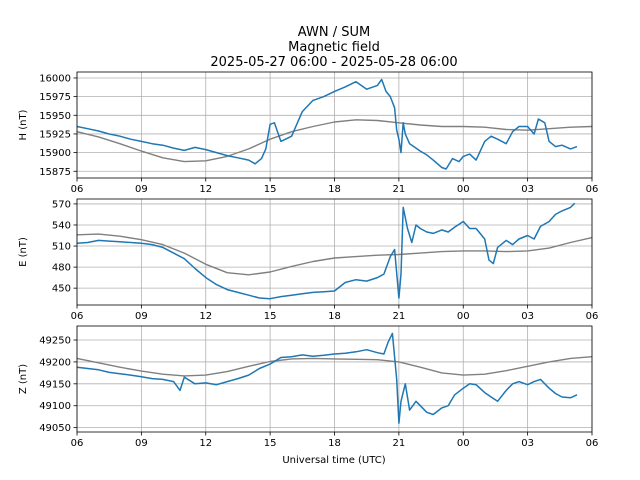 Image resolution: width=640 pixels, height=480 pixels. What do you see at coordinates (55, 341) in the screenshot?
I see `y-tick-label: 49250` at bounding box center [55, 341].